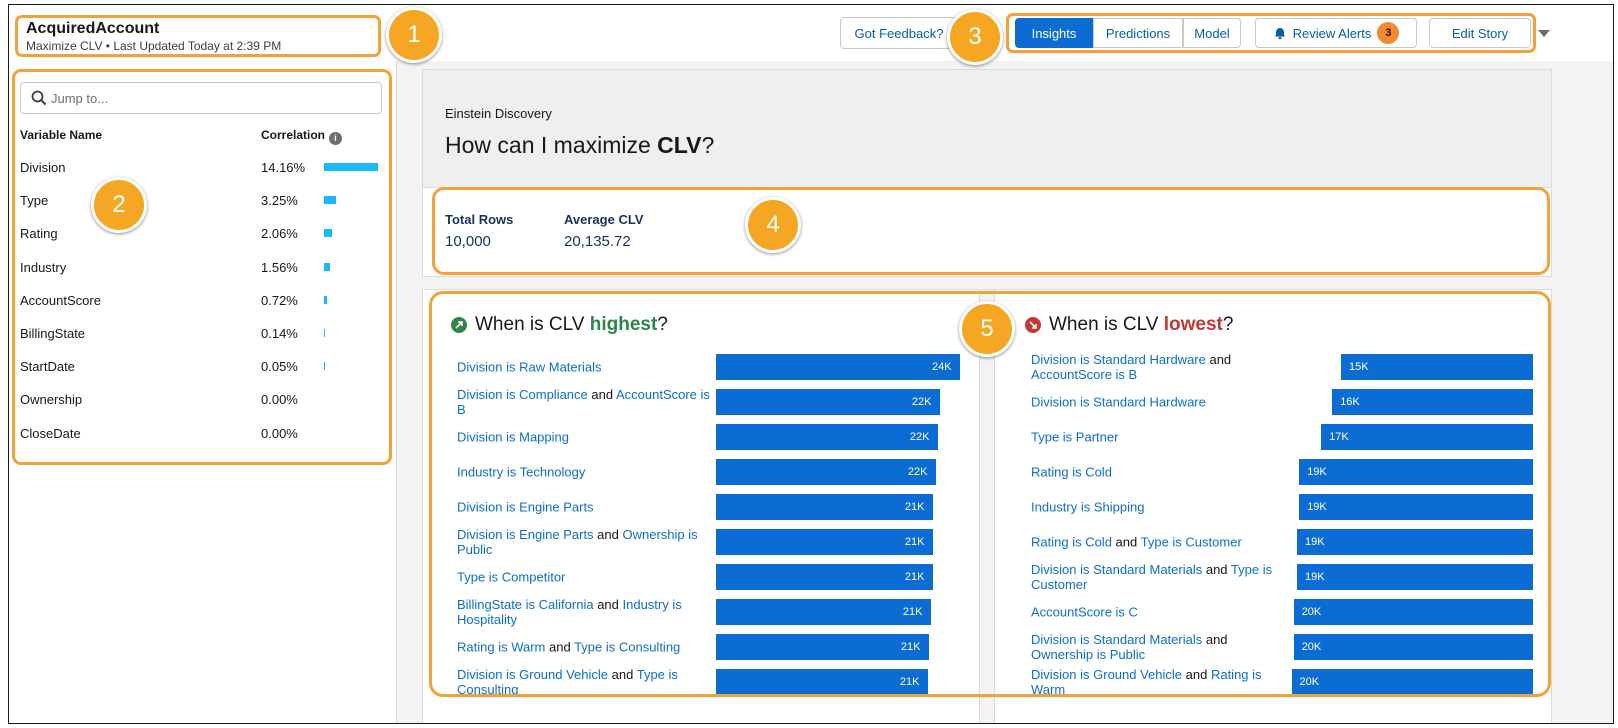  What do you see at coordinates (717, 577) in the screenshot?
I see `driver-row: Type is Competitor 21K` at bounding box center [717, 577].